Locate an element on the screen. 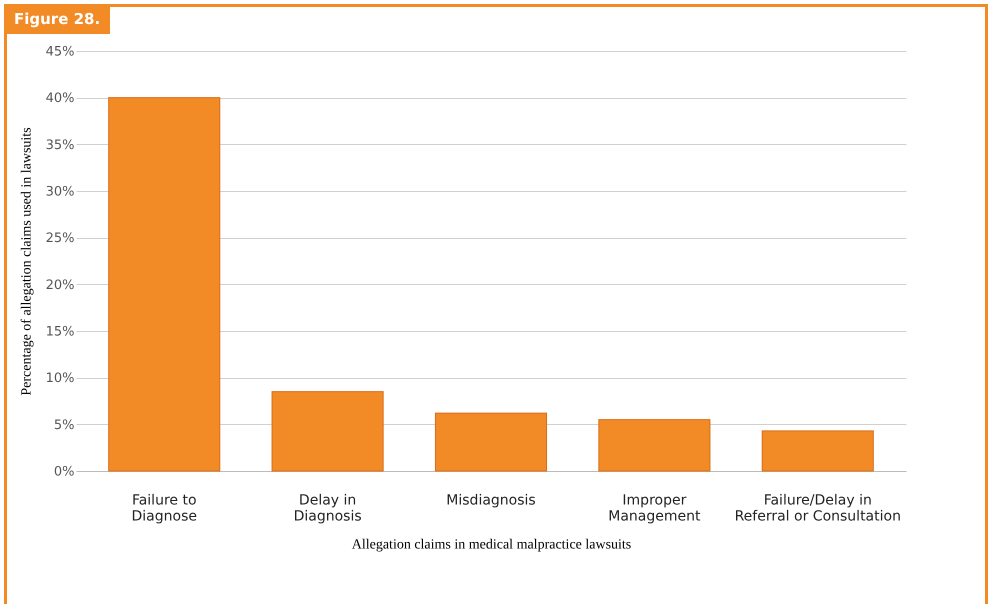  x-tick-label: Failure to Diagnose is located at coordinates (164, 508).